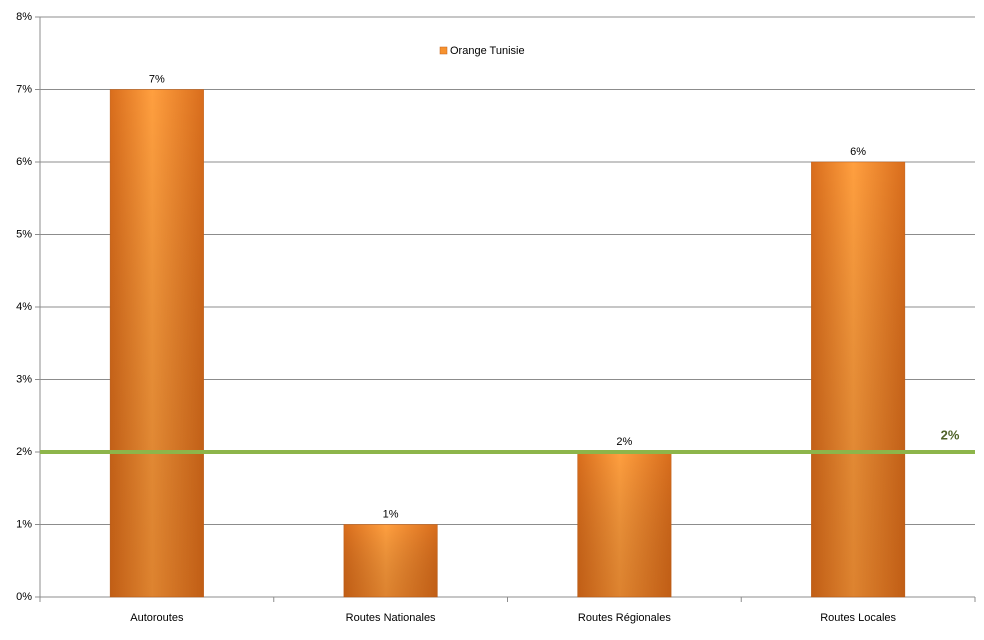 This screenshot has height=640, width=984. What do you see at coordinates (391, 514) in the screenshot?
I see `data-label: 1%` at bounding box center [391, 514].